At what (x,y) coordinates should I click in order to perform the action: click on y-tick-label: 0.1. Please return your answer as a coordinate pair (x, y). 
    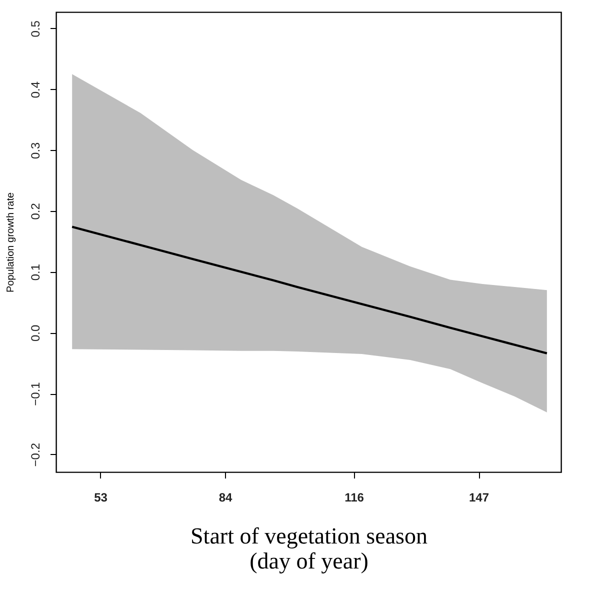
    Looking at the image, I should click on (35, 272).